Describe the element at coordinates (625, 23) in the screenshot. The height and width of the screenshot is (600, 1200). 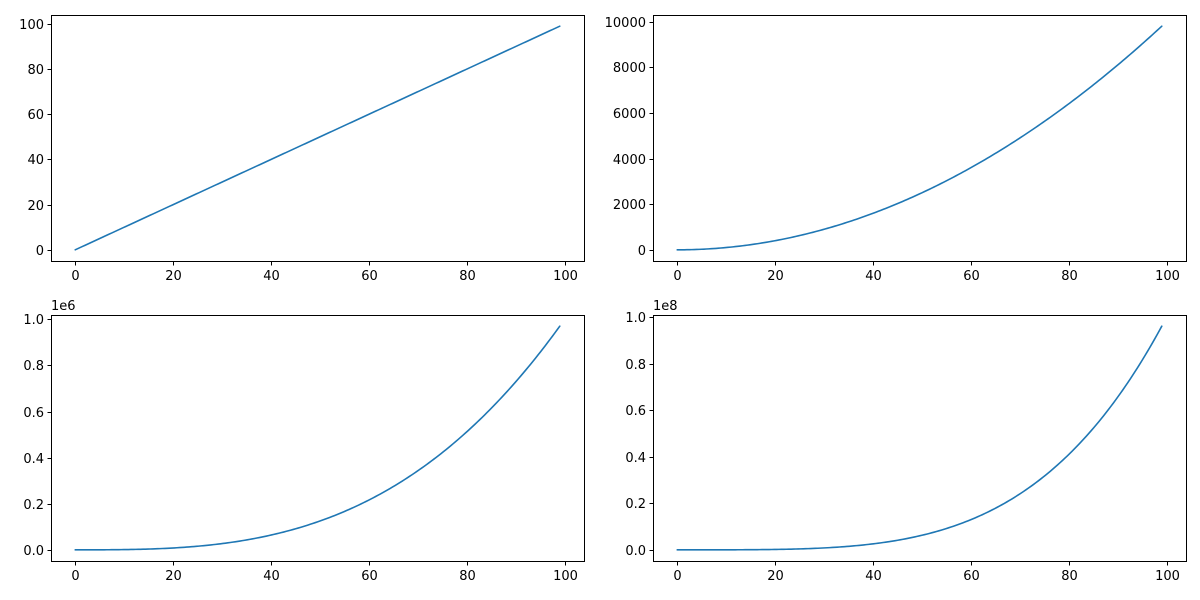
I see `y-tick-label: 10000` at that location.